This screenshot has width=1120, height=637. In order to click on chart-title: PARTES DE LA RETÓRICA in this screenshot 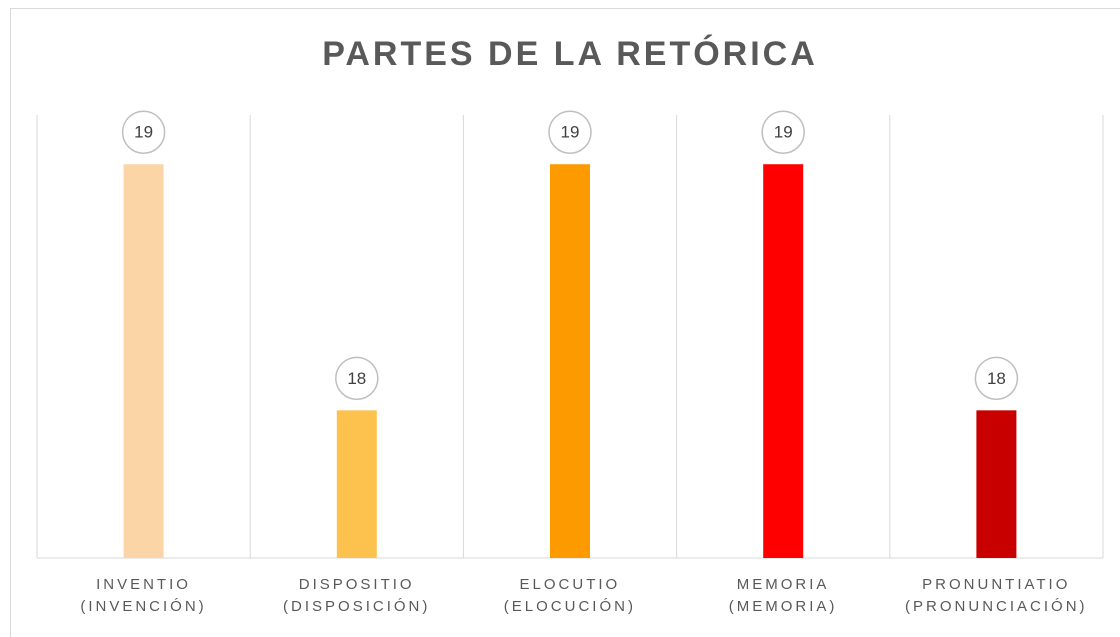, I will do `click(570, 54)`.